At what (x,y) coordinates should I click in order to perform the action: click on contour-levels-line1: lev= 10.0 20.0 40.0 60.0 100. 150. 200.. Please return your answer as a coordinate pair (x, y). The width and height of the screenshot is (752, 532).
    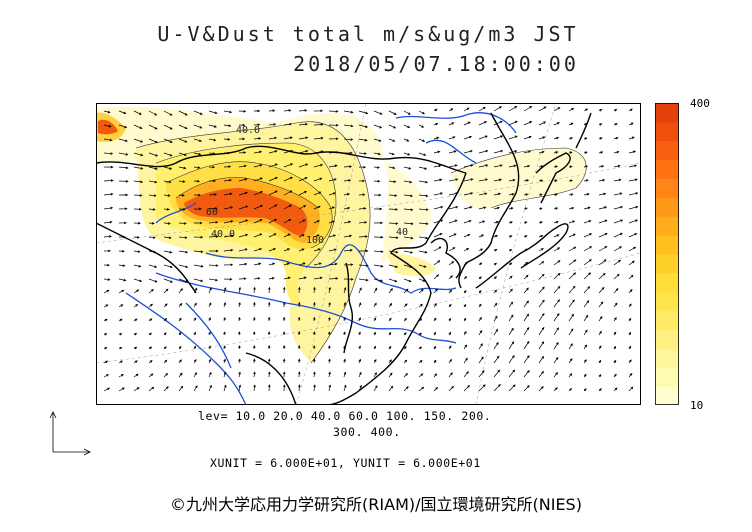
    Looking at the image, I should click on (345, 416).